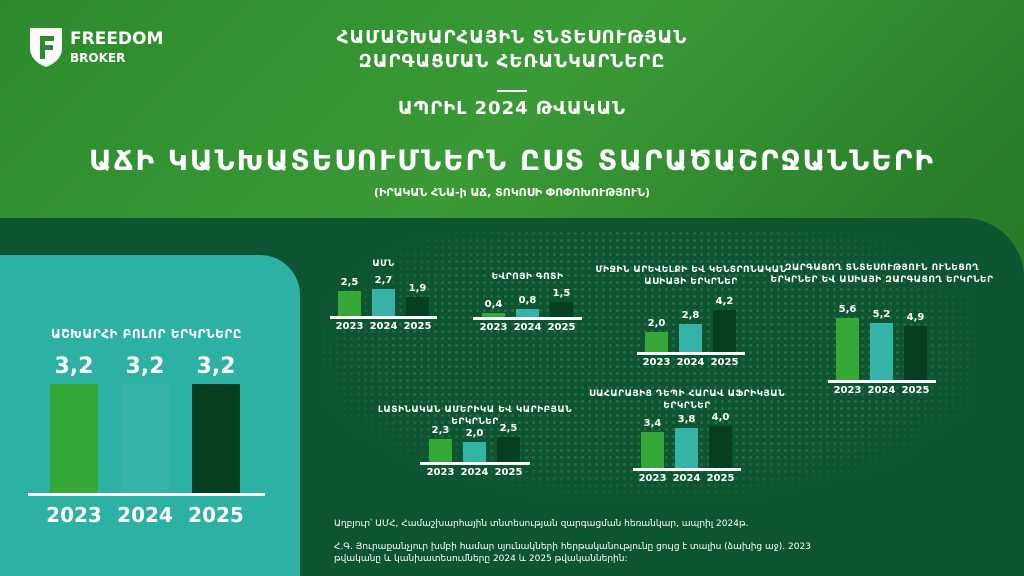 The image size is (1024, 576). I want to click on report-date: ԱՊՐԻԼ 2024 ԹՎԱԿԱՆ, so click(512, 108).